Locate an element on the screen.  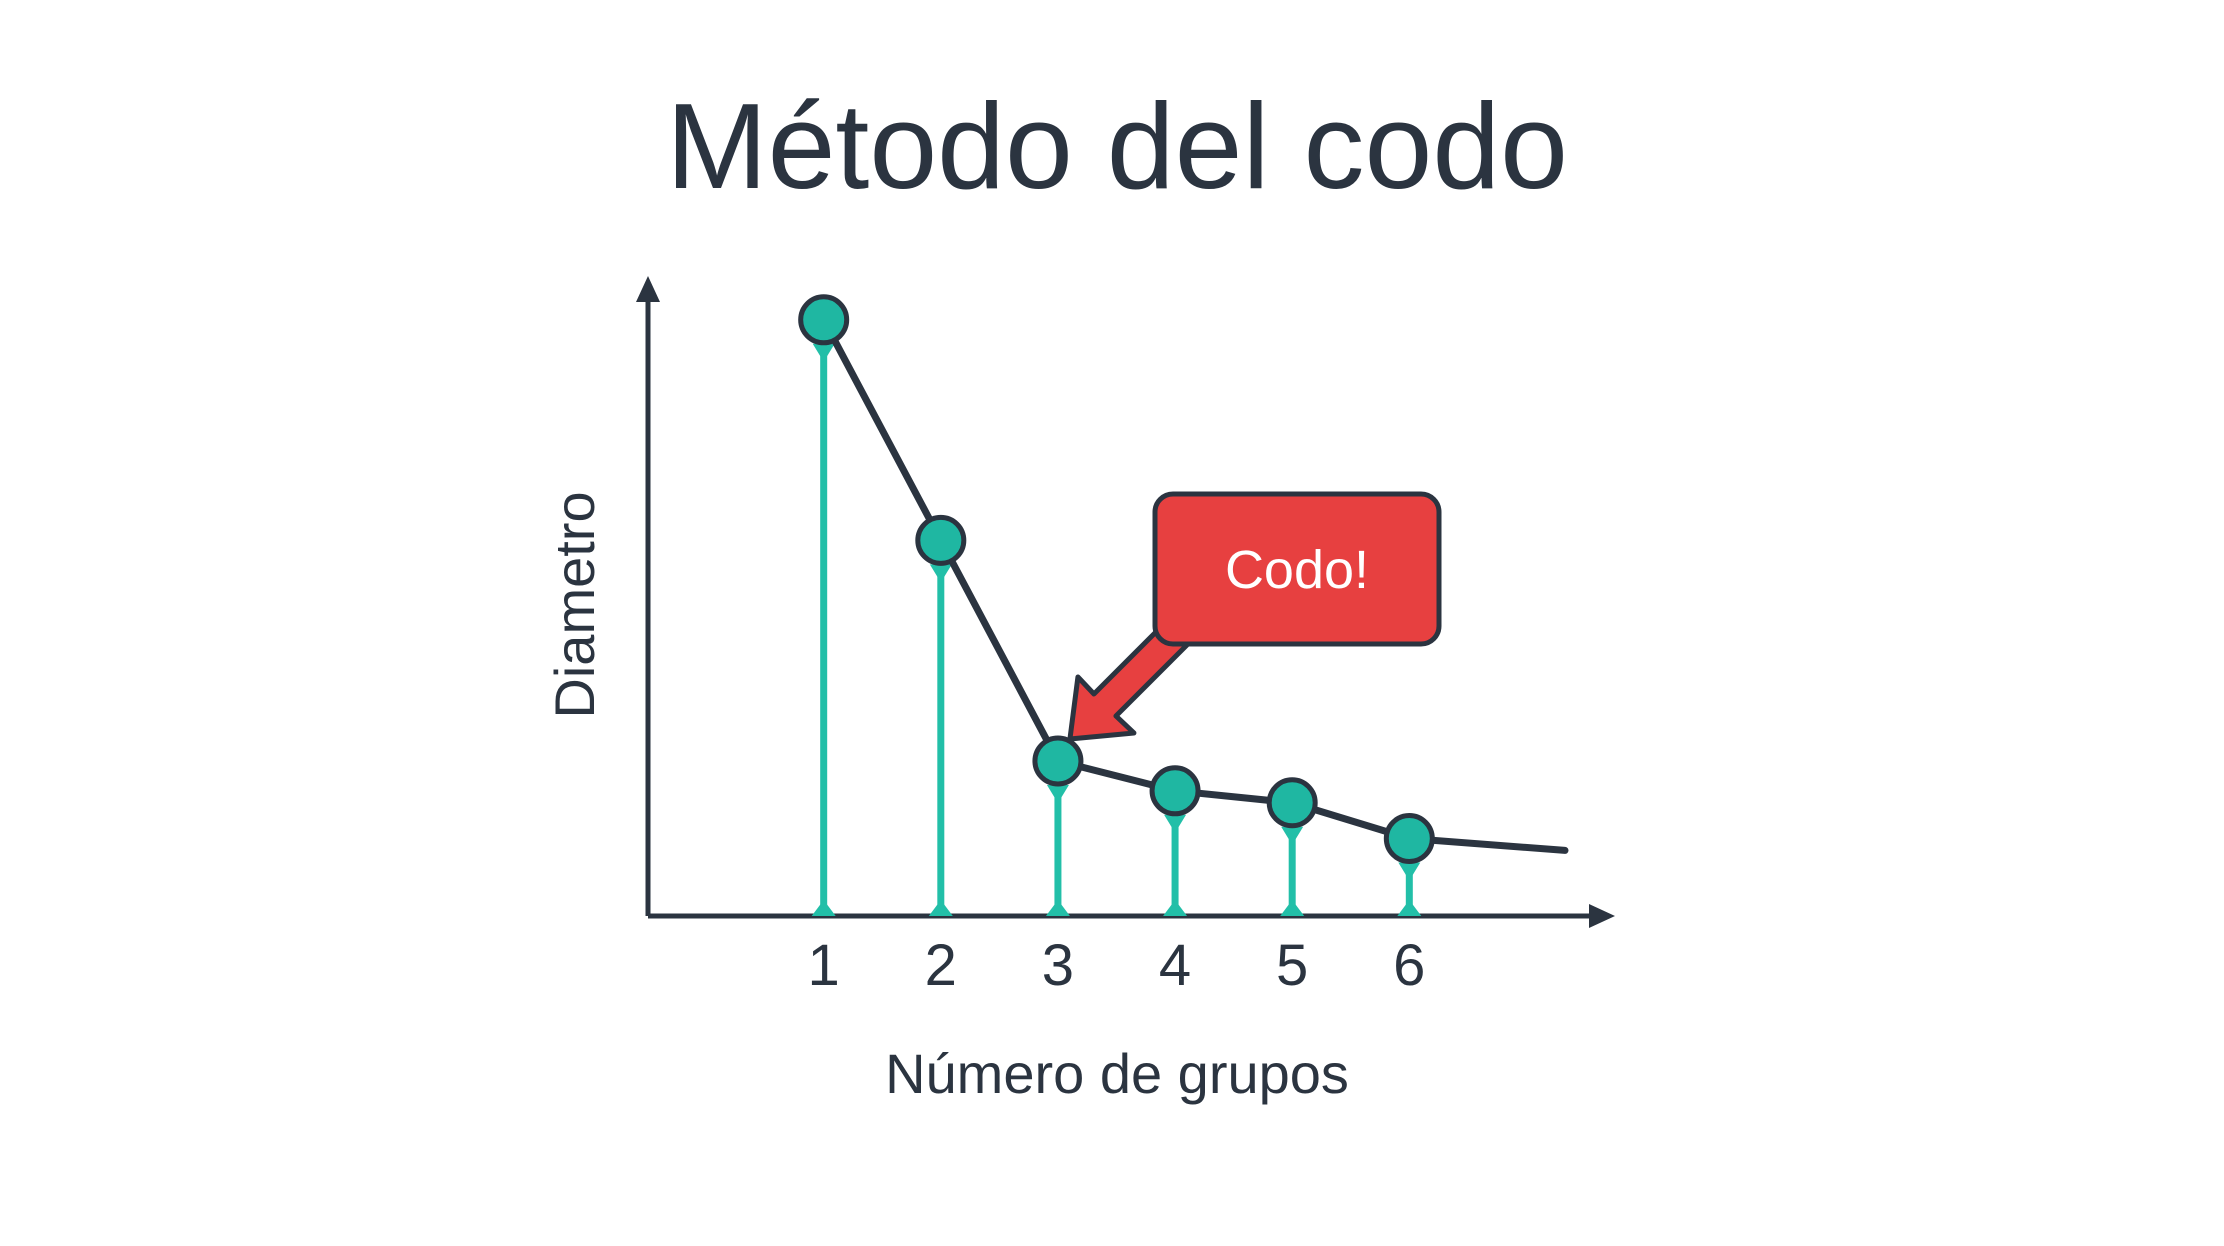
x-tick-label: 6 is located at coordinates (1409, 965).